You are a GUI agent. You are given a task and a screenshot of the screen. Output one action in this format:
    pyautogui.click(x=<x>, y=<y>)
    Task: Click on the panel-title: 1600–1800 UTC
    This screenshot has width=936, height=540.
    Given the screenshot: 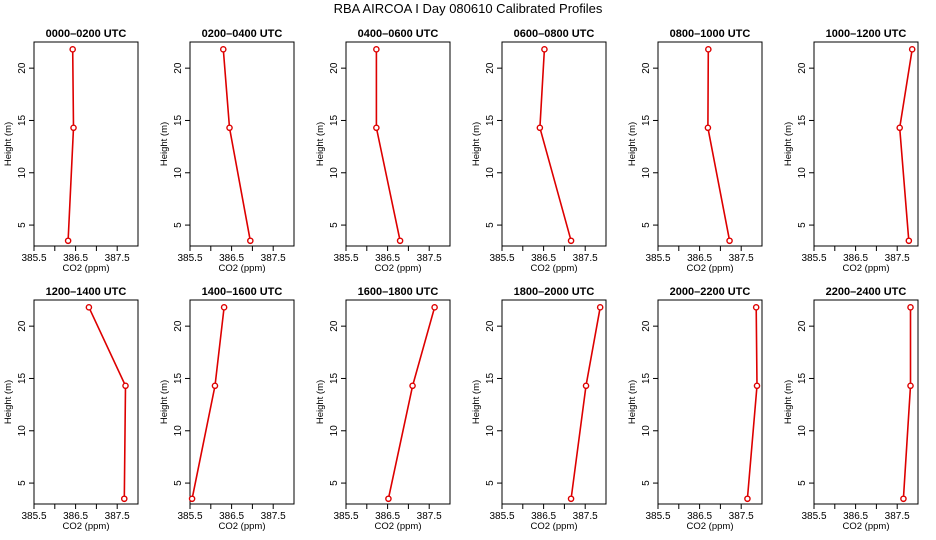 What is the action you would take?
    pyautogui.click(x=398, y=292)
    